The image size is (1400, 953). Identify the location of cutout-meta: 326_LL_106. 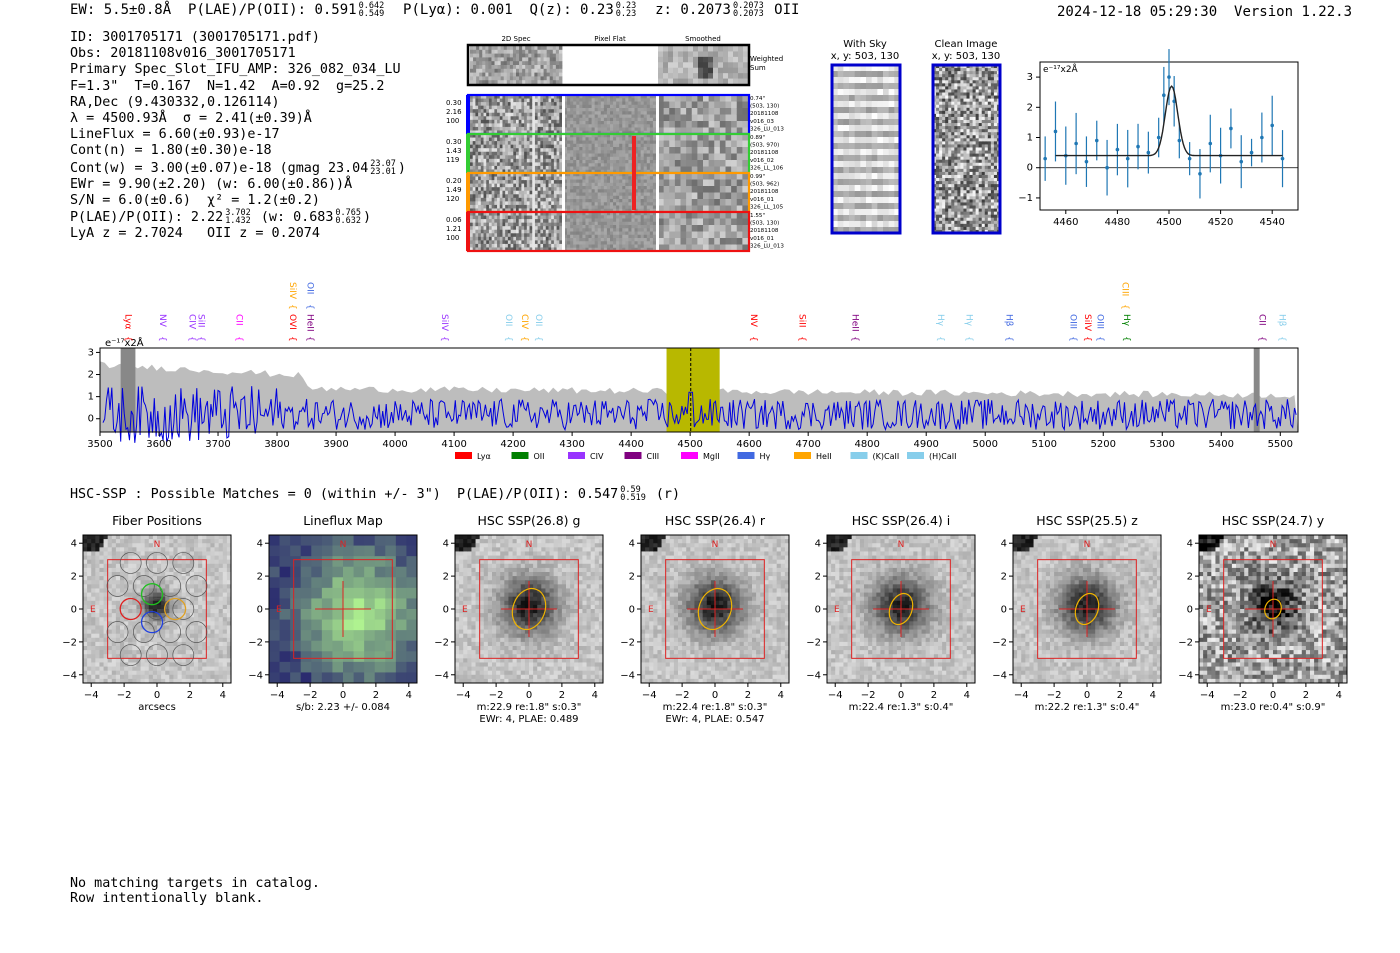
(767, 168).